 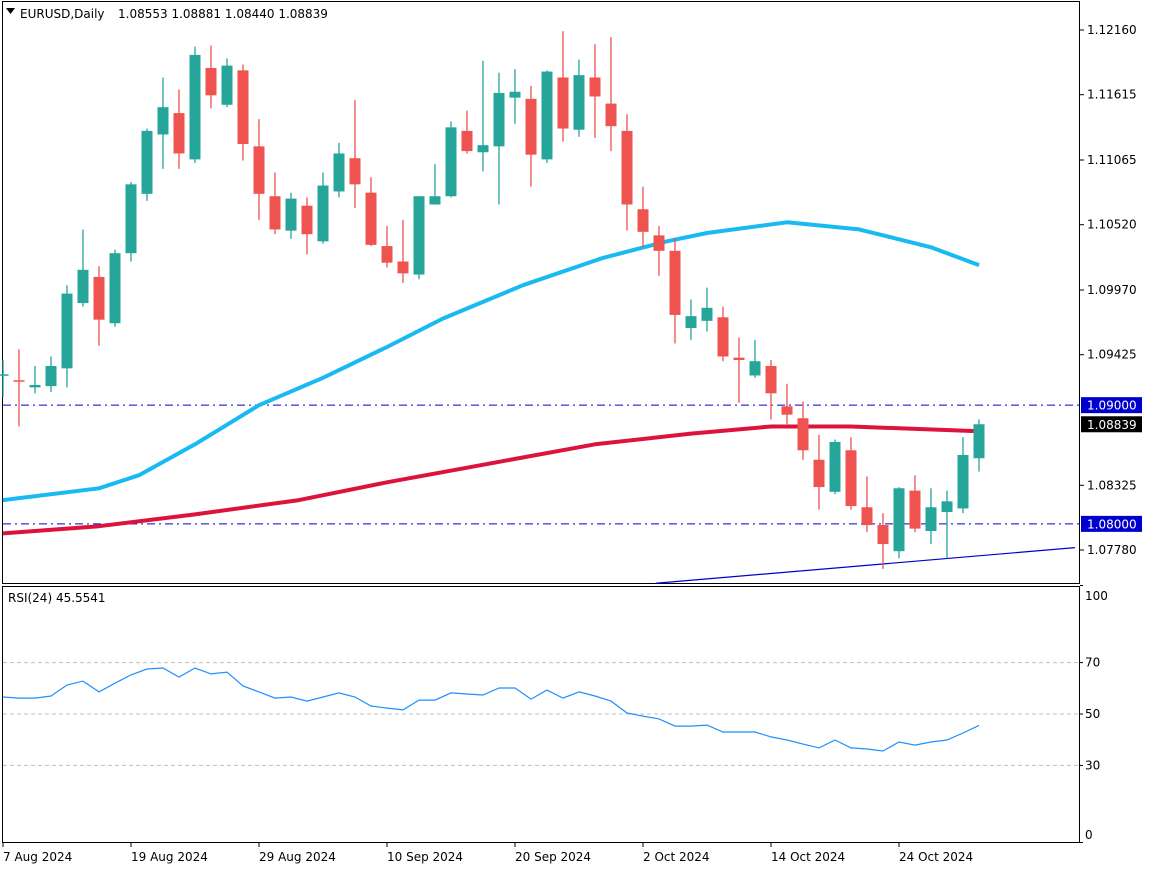 I want to click on rsi-line, so click(x=491, y=709).